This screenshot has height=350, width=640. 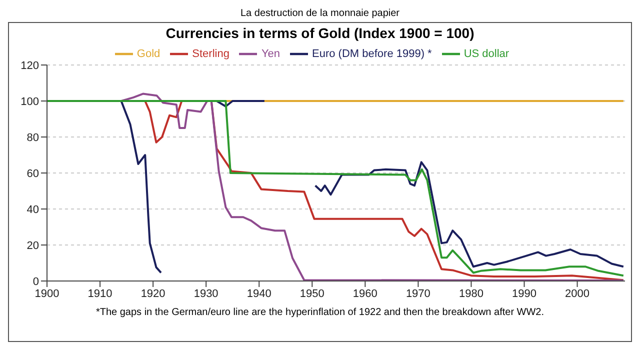 What do you see at coordinates (35, 282) in the screenshot?
I see `y-tick-label: 0` at bounding box center [35, 282].